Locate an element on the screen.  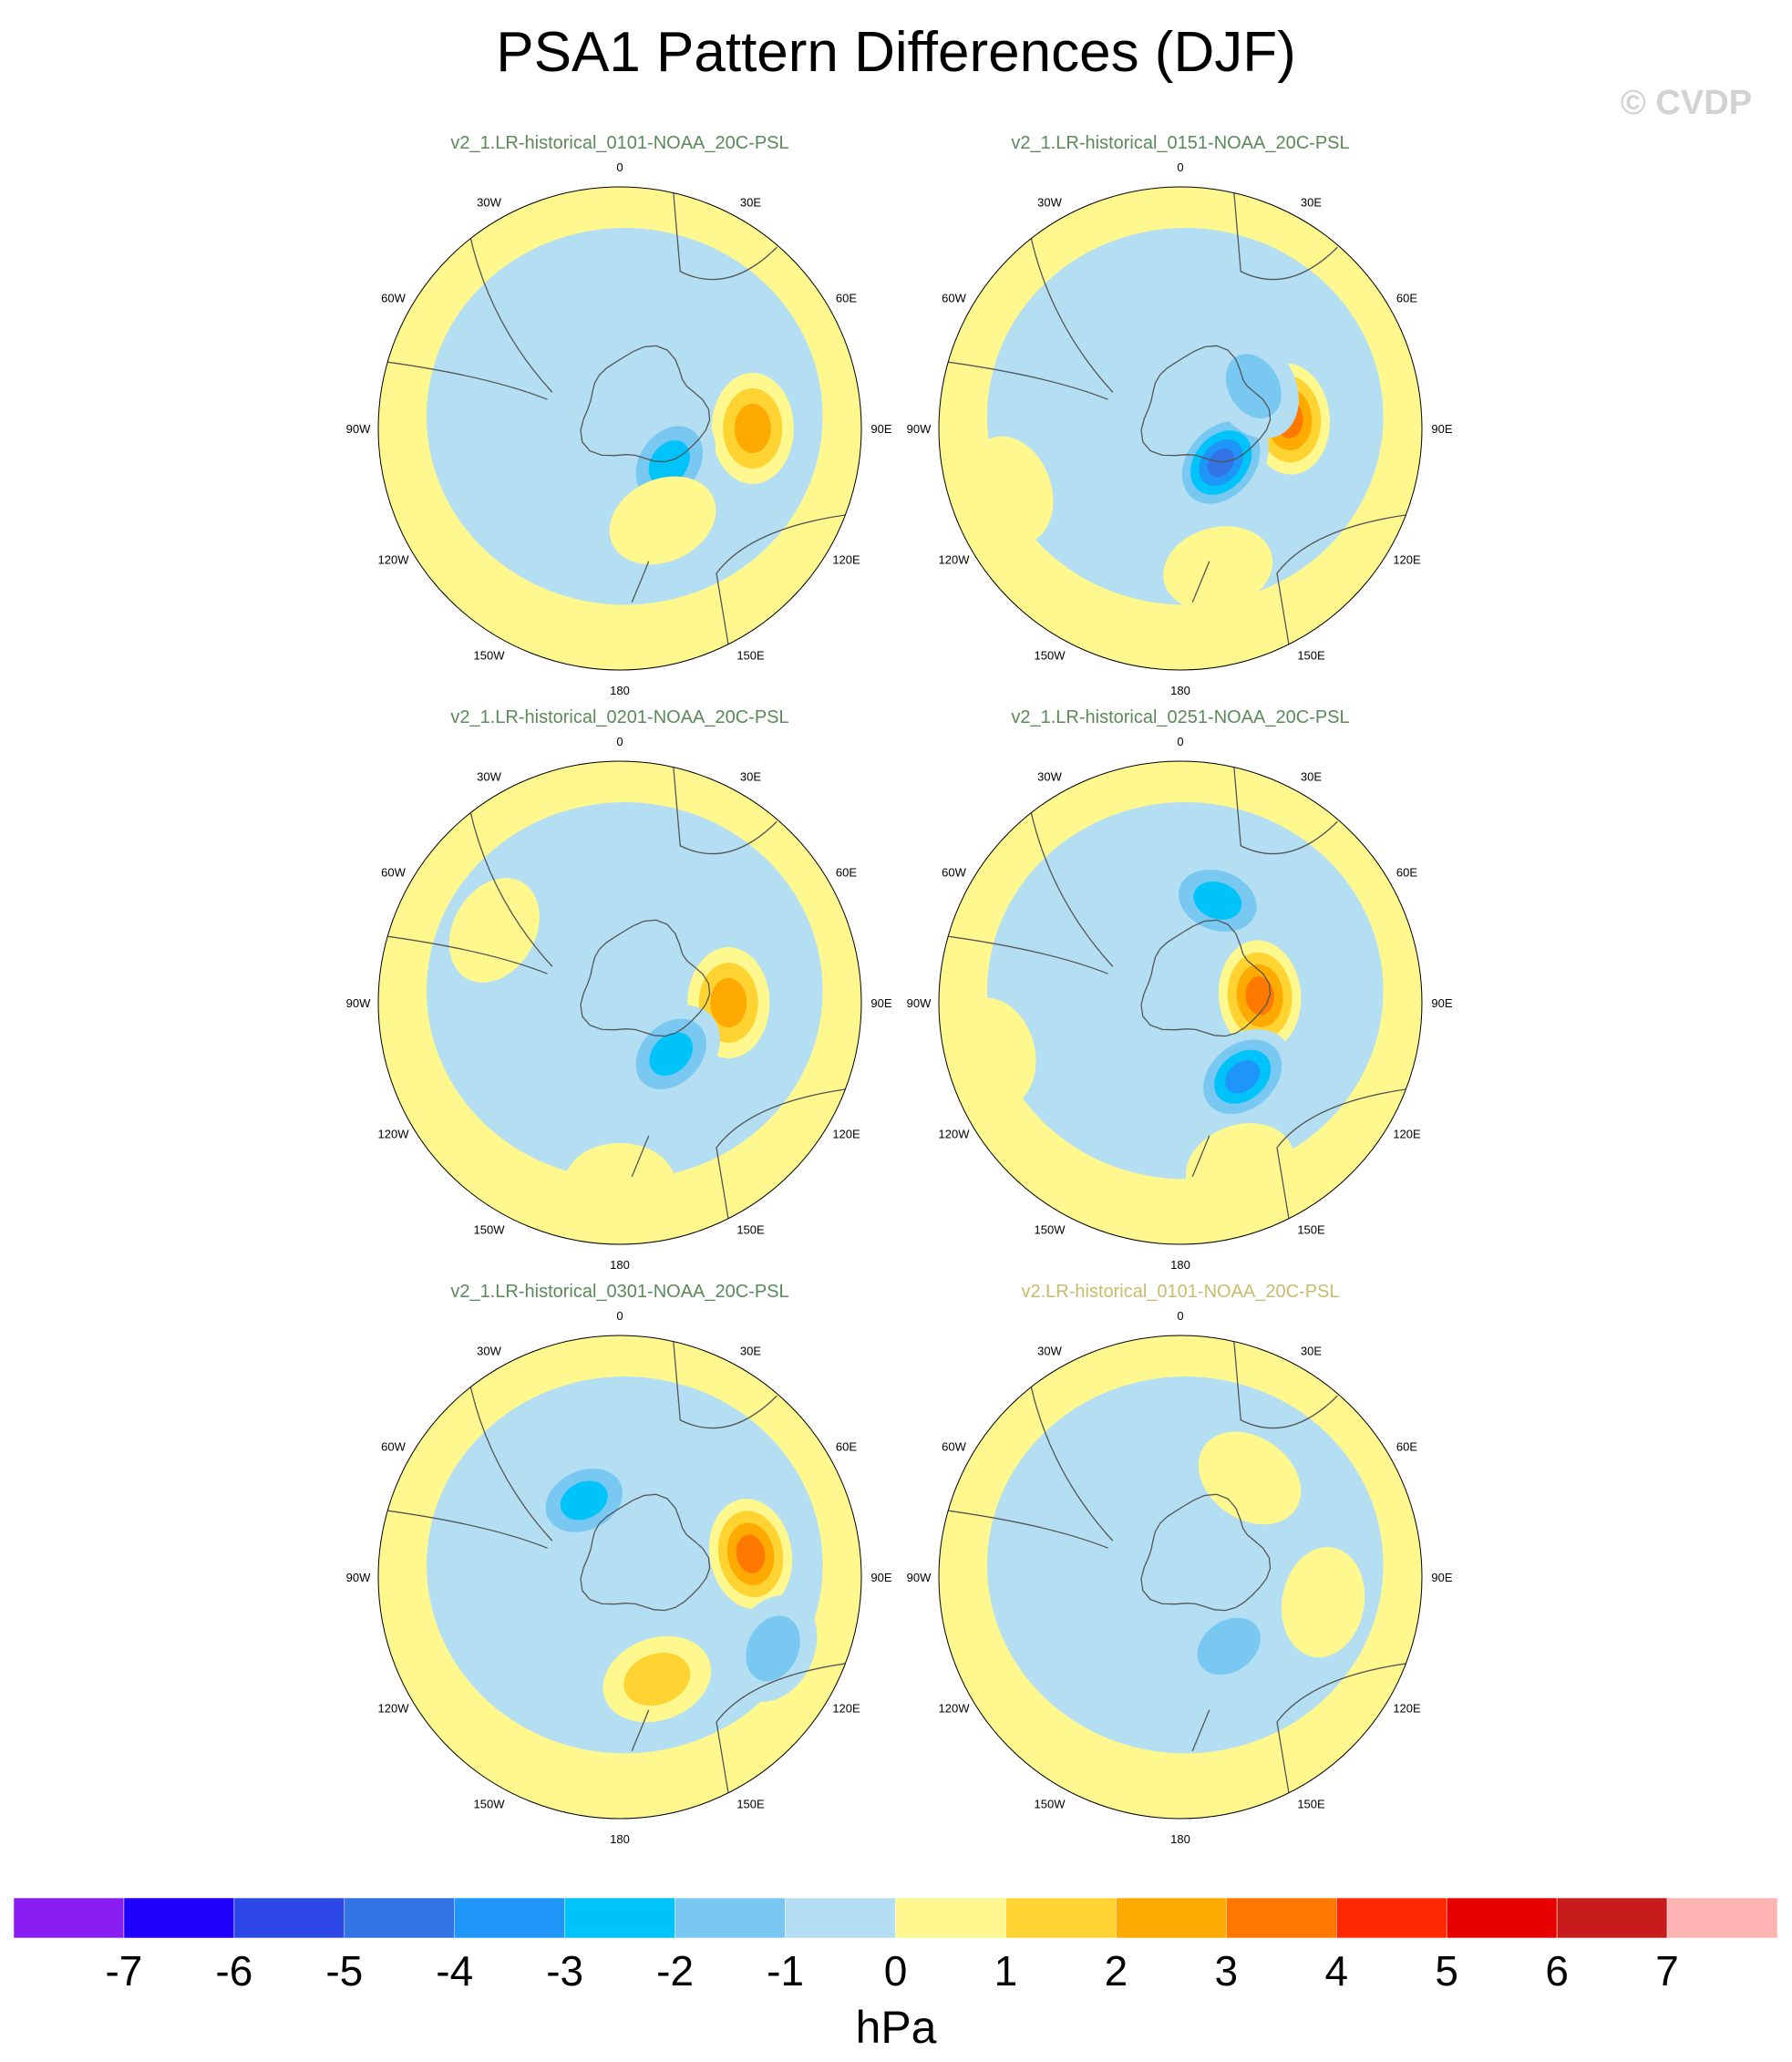
africa-coastline is located at coordinates (1285, 234).